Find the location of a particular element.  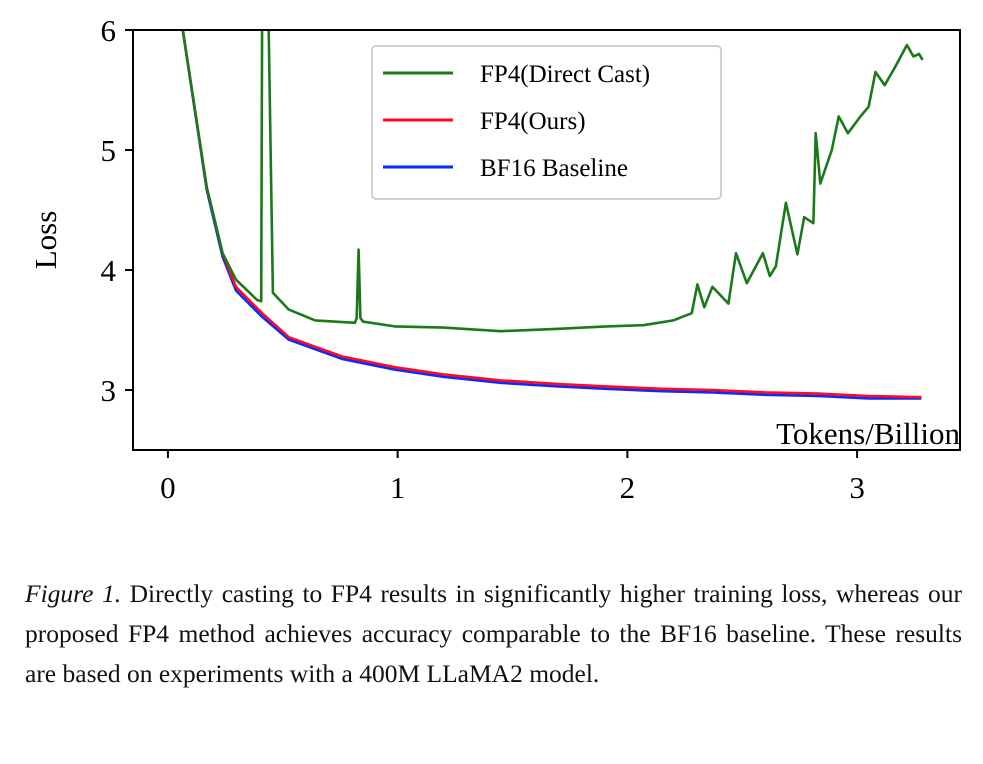

legend: FP4(Direct Cast) FP4(Ours) BF16 Baseline is located at coordinates (546, 122).